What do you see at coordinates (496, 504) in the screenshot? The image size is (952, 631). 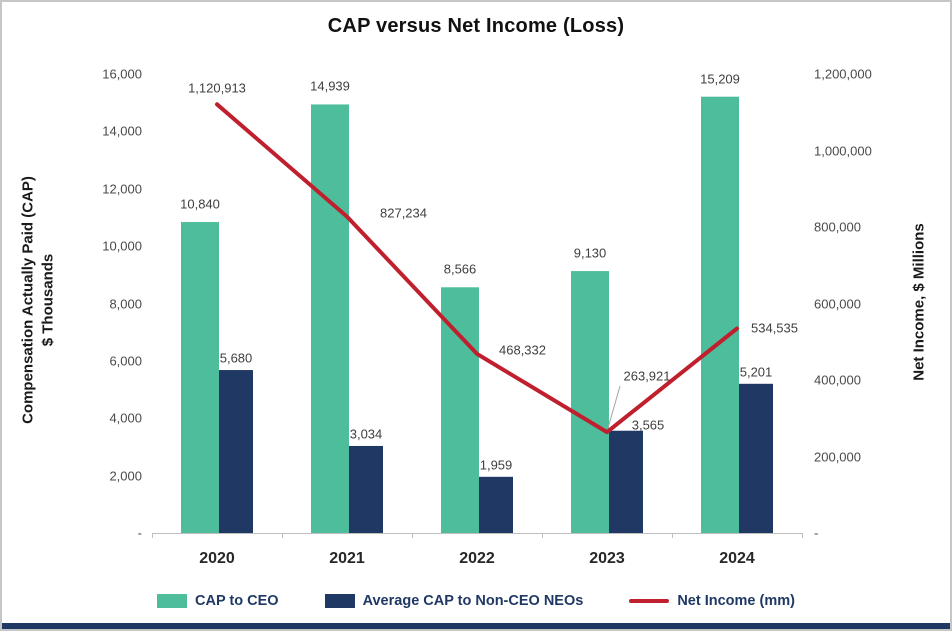 I see `bar-avg-cap-non-ceo-neos-2022` at bounding box center [496, 504].